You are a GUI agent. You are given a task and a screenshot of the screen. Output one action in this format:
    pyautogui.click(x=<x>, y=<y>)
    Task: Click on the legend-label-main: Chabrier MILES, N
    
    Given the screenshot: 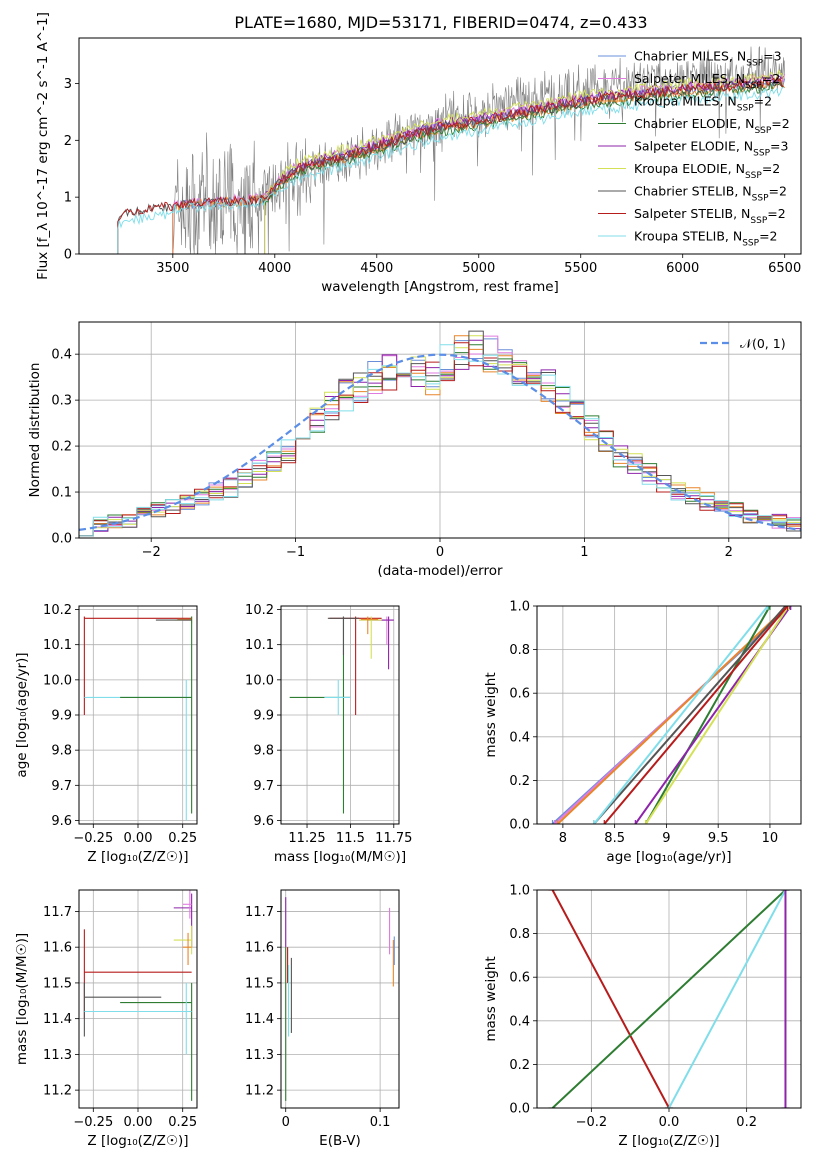 What is the action you would take?
    pyautogui.click(x=690, y=56)
    